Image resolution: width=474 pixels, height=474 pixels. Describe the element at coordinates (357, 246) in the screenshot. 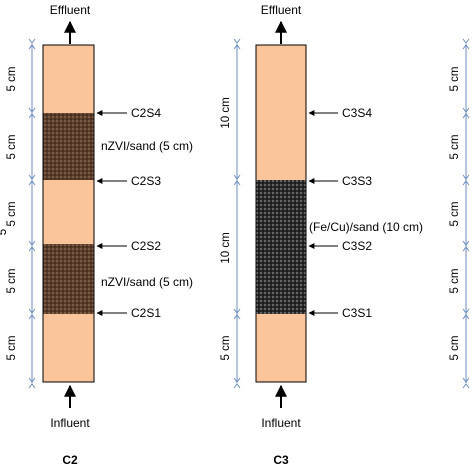

I see `svg-text: C3S2` at that location.